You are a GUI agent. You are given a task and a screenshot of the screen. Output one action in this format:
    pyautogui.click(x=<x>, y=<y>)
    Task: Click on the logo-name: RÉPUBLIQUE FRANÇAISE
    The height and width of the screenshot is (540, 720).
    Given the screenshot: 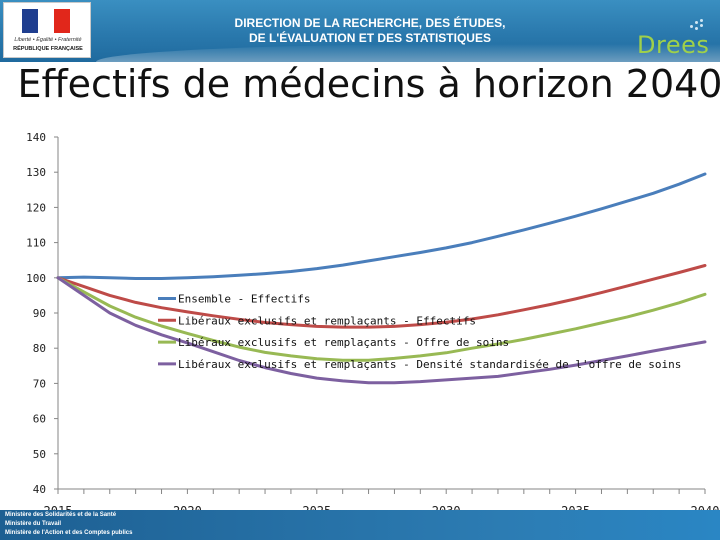 What is the action you would take?
    pyautogui.click(x=48, y=49)
    